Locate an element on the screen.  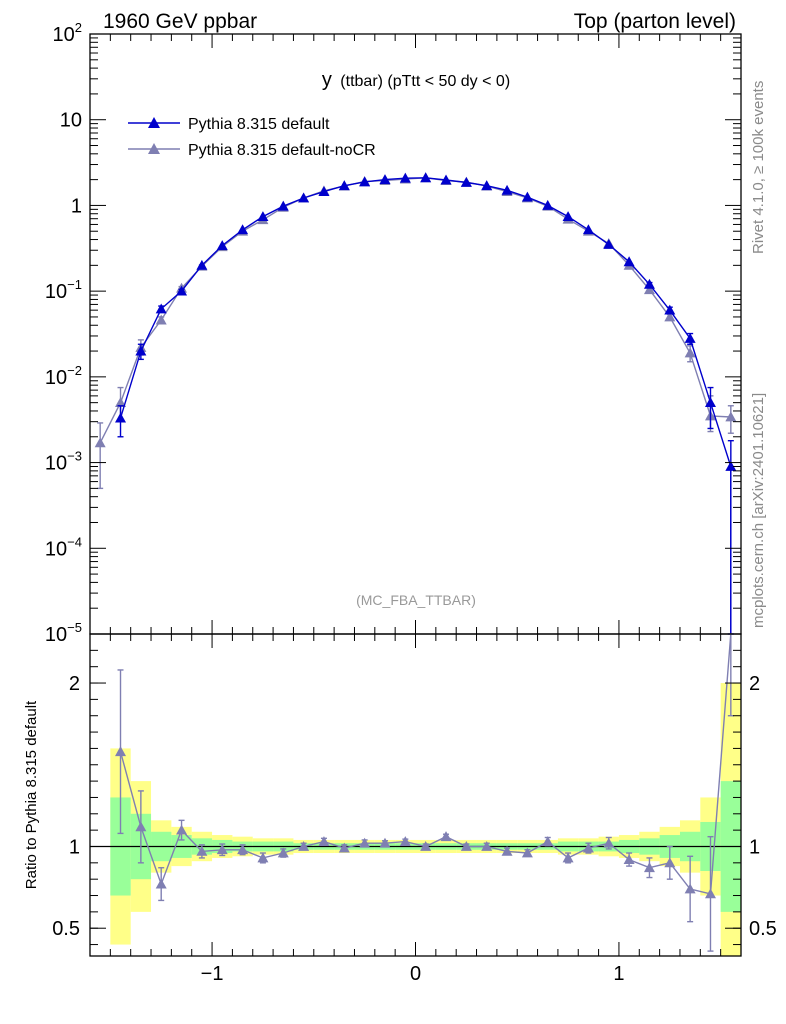
header-left: 1960 GeV ppbar is located at coordinates (180, 21).